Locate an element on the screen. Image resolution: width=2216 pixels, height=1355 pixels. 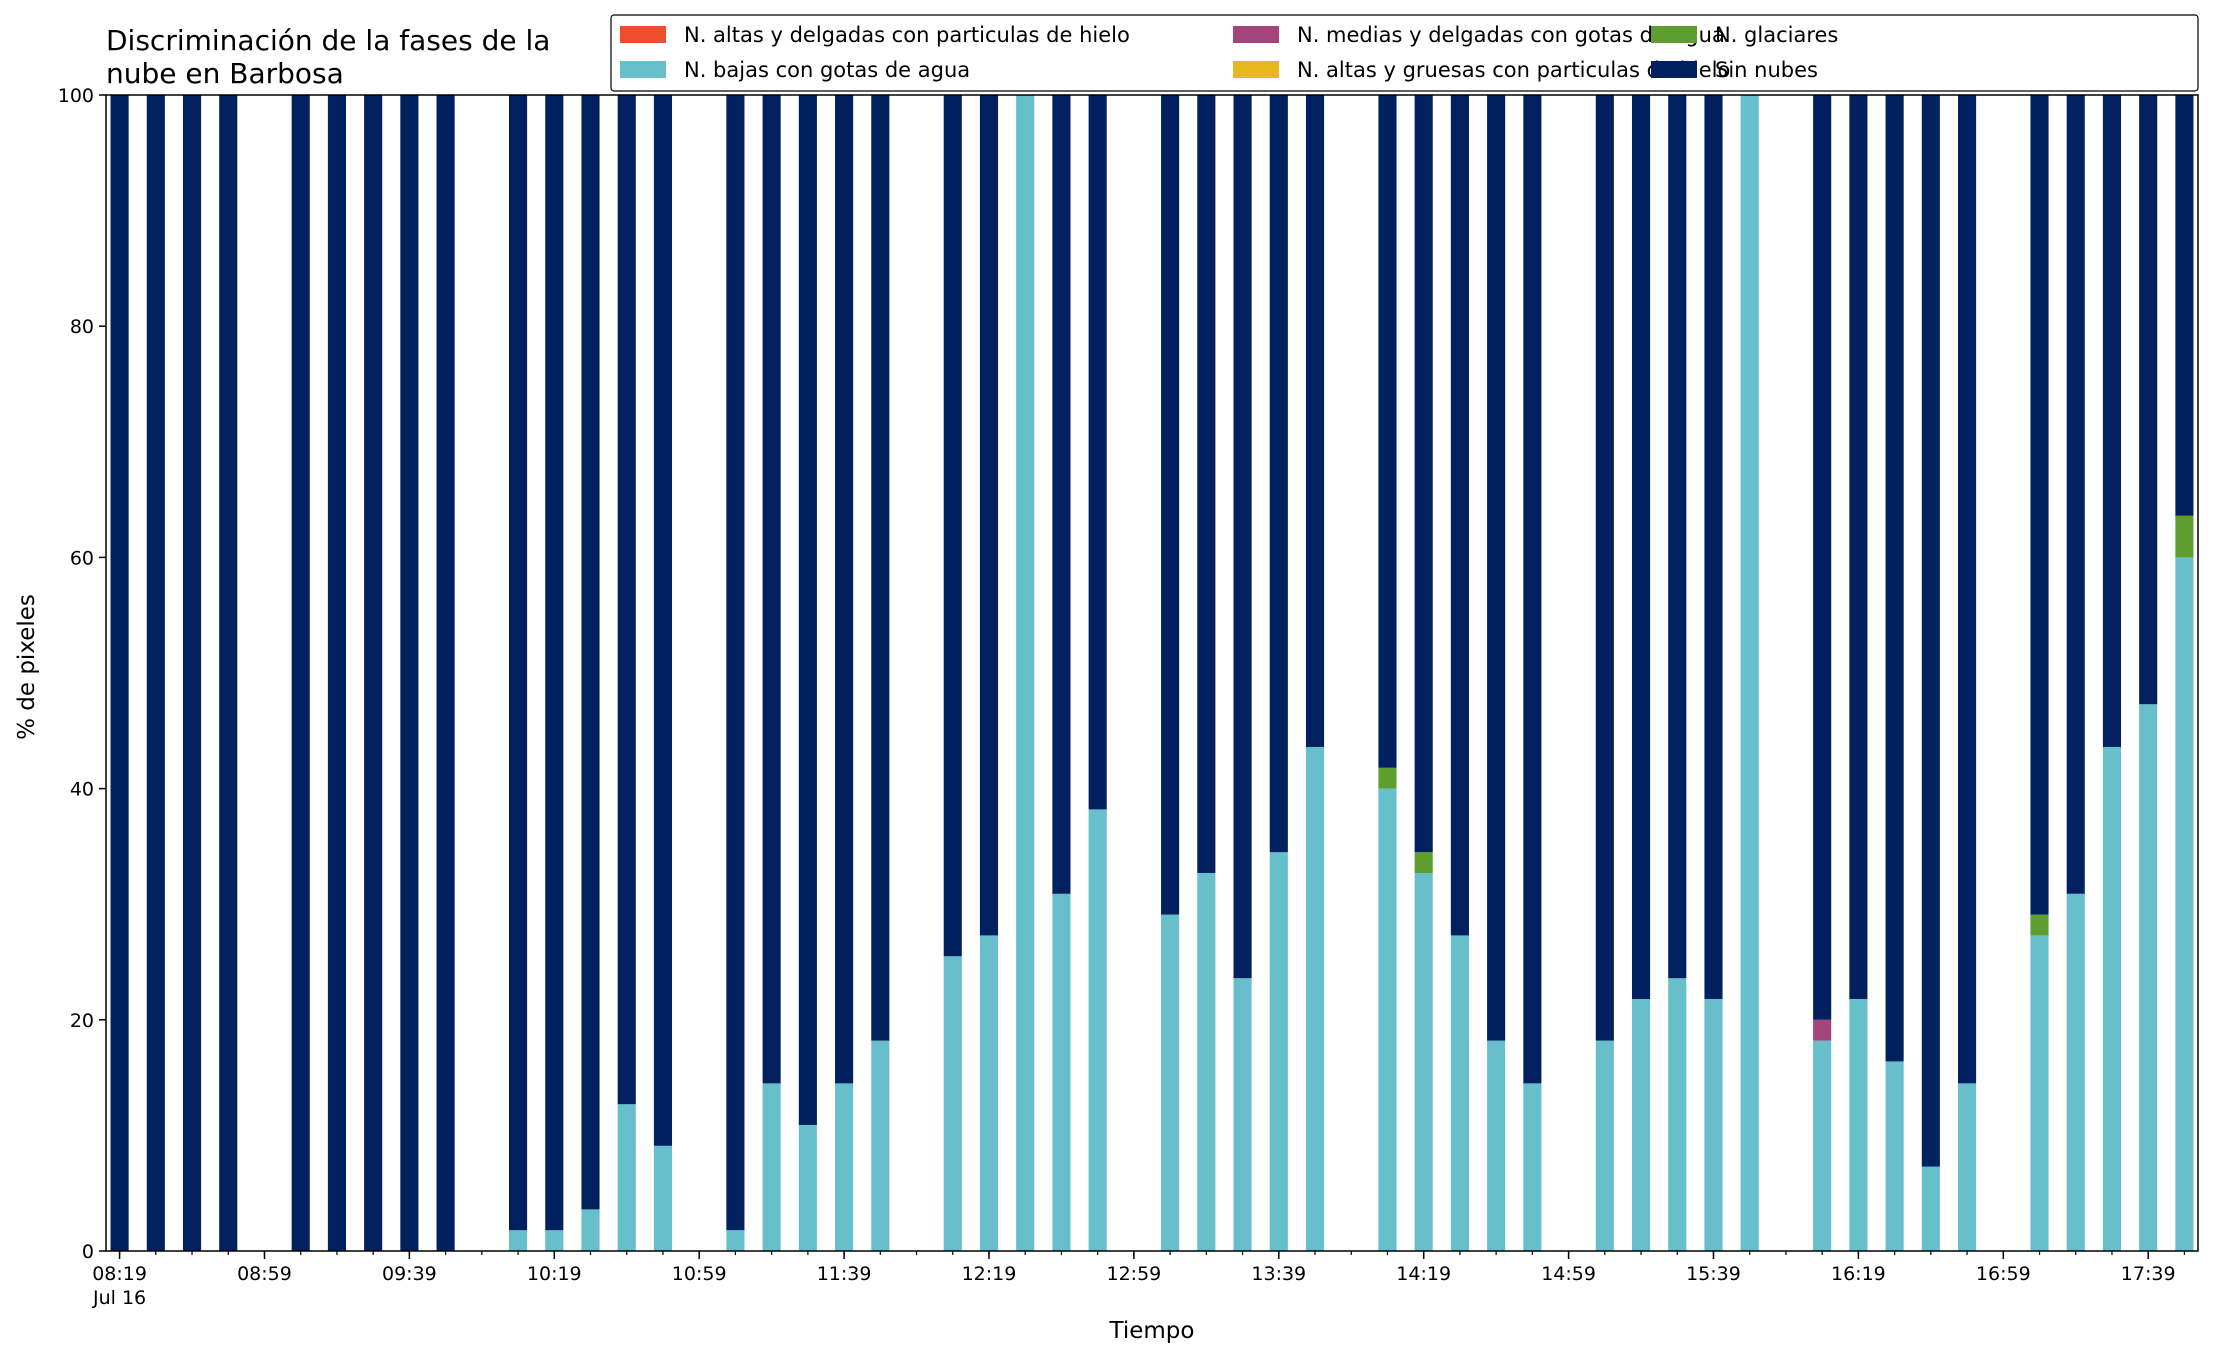
x-tick-label-1539: 15:39 is located at coordinates (1713, 1274).